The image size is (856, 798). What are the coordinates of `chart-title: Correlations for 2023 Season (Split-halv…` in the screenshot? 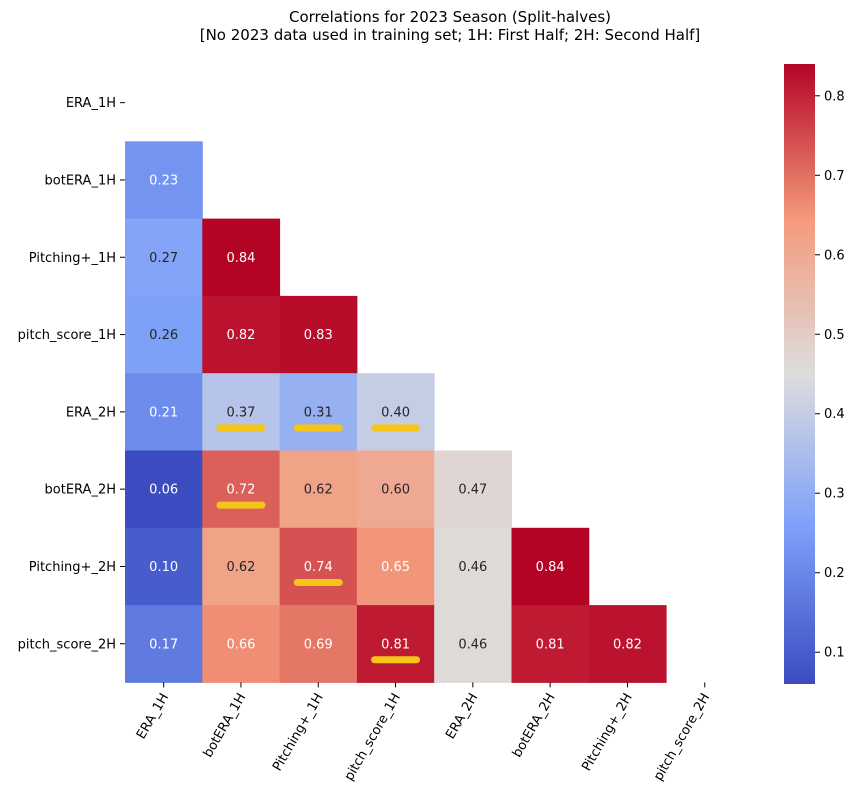 It's located at (449, 17).